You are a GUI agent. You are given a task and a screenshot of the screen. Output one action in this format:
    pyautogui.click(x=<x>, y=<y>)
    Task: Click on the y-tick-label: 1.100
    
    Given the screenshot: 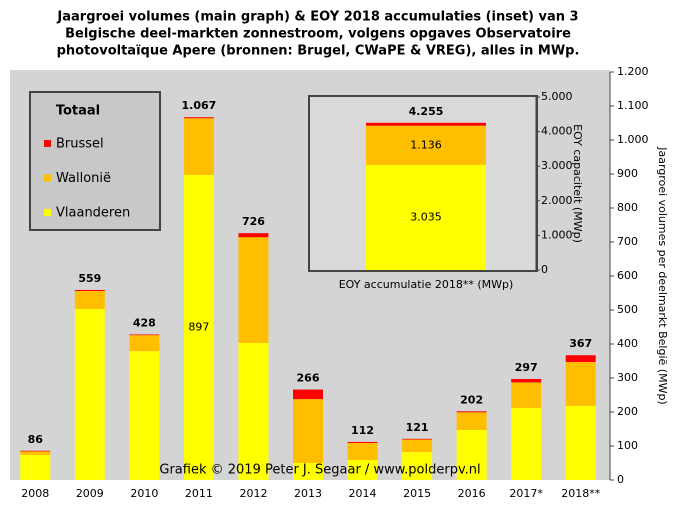 What is the action you would take?
    pyautogui.click(x=633, y=105)
    